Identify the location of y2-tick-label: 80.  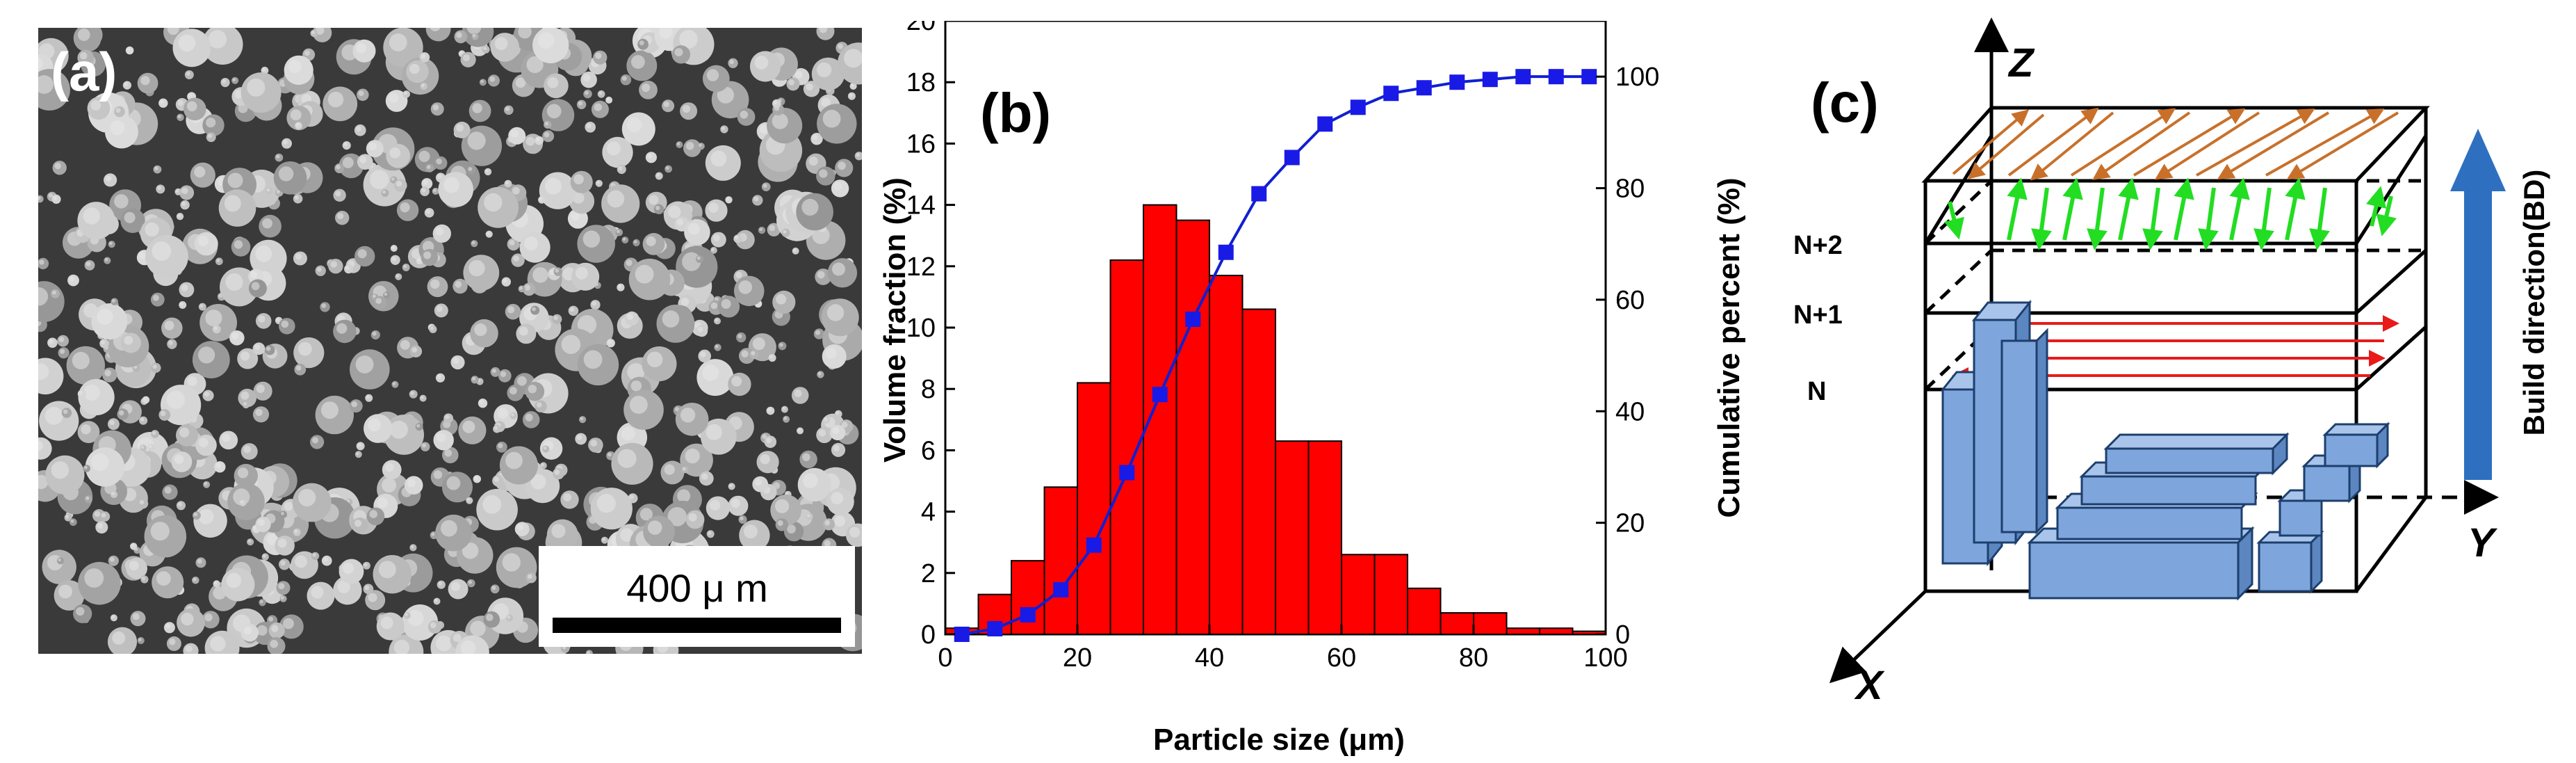
(1630, 189).